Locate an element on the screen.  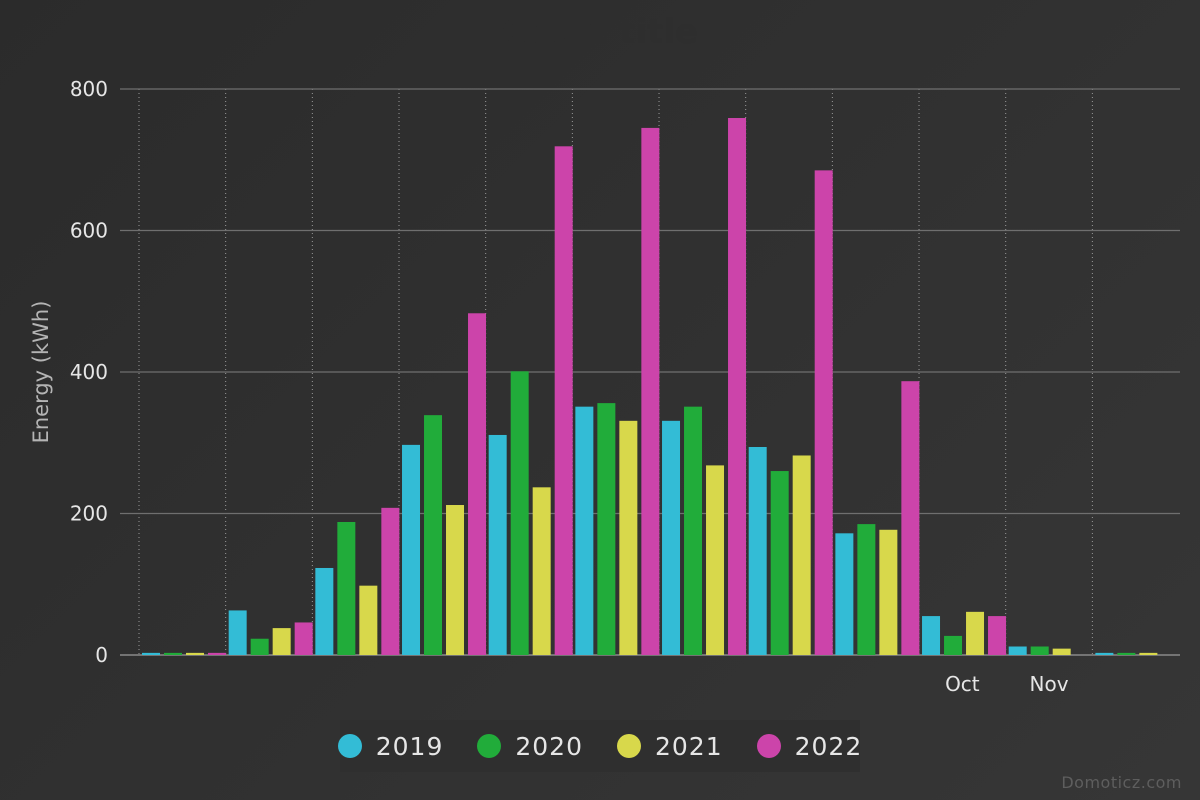
bar-2022-Aug is located at coordinates (823, 413).